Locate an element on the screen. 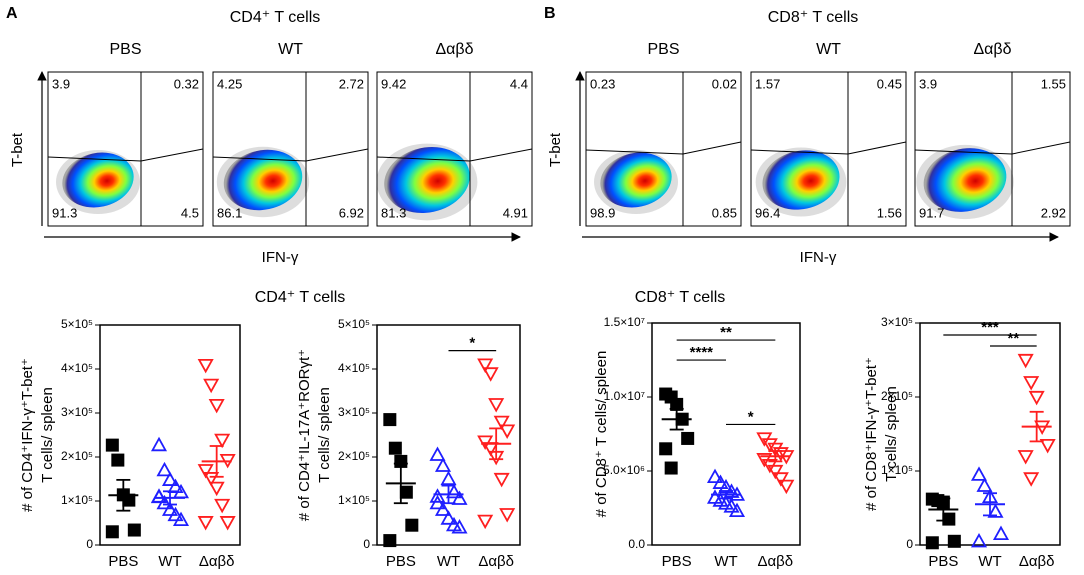 The image size is (1084, 575). quadrant-value: 4.5 is located at coordinates (190, 212).